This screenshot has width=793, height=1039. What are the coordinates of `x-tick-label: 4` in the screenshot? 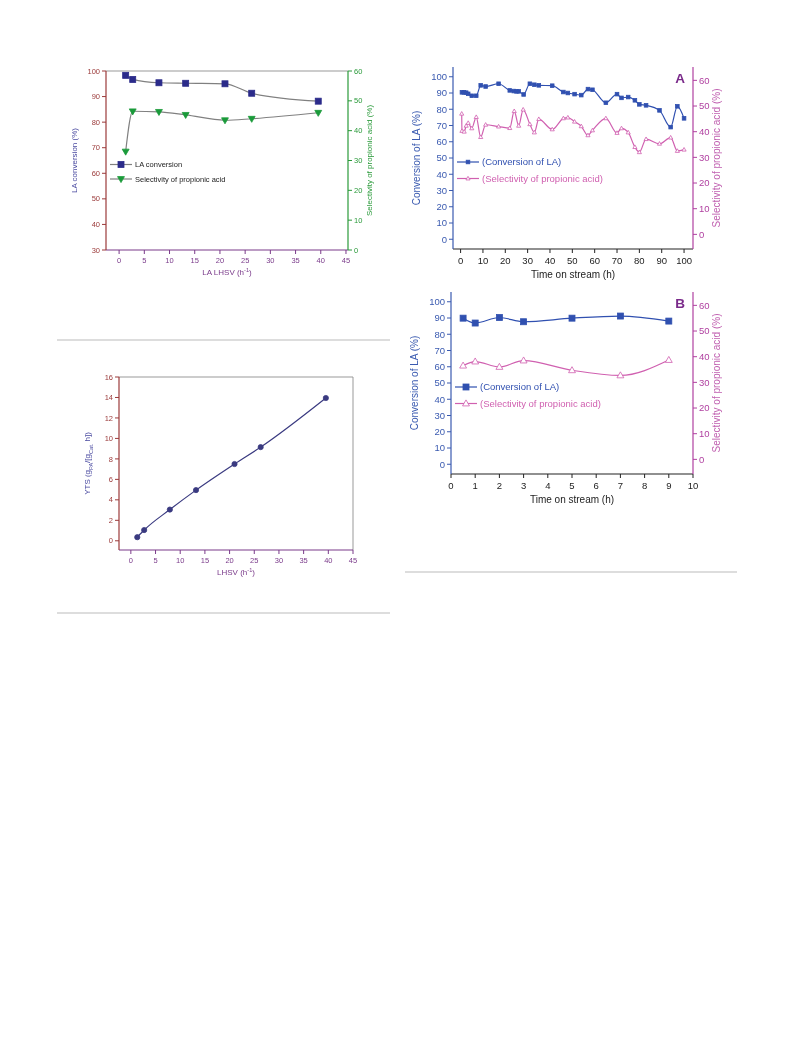 It's located at (548, 485).